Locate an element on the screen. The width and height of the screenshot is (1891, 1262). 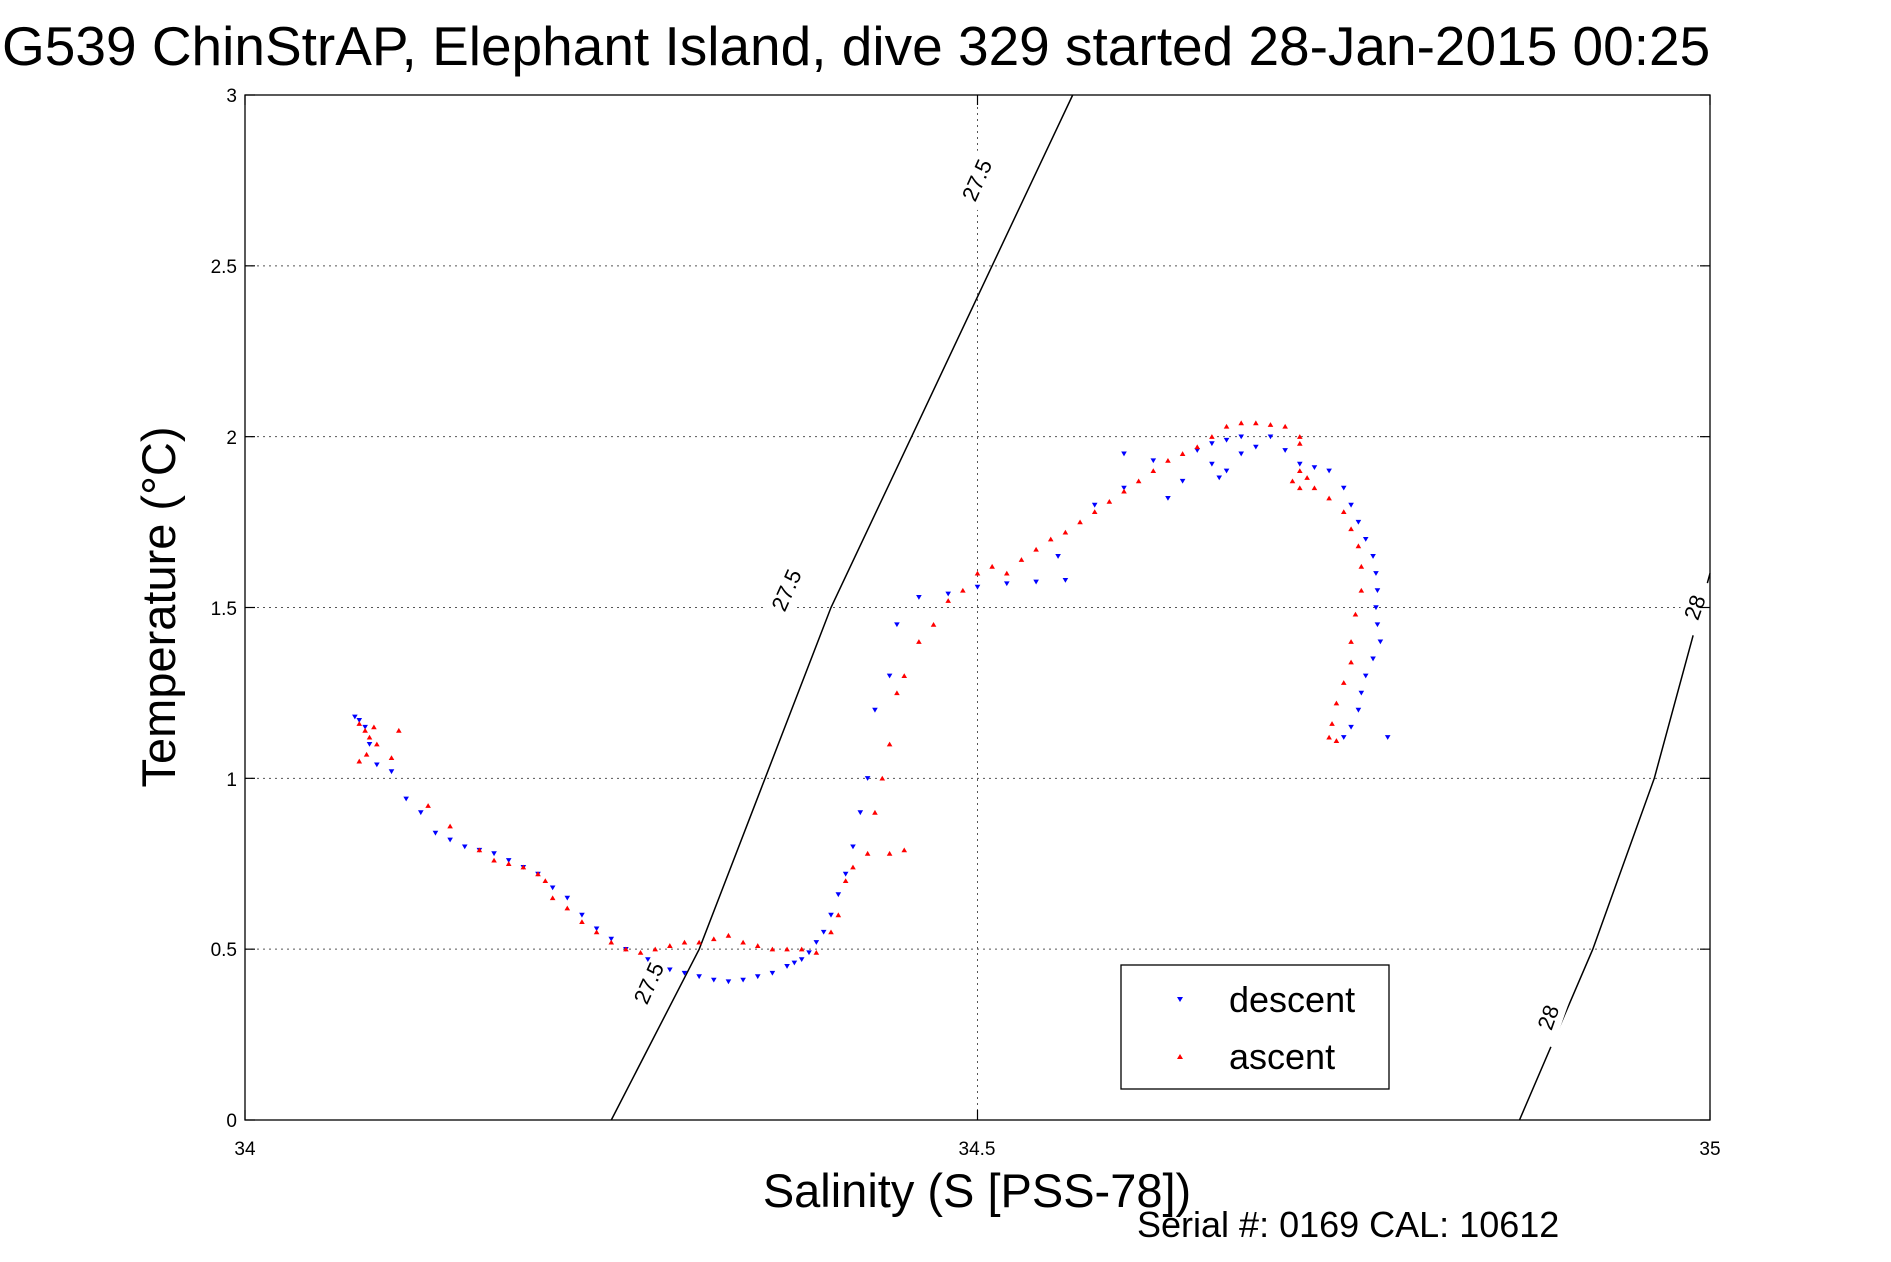
y-tick-label: 0.5 is located at coordinates (224, 950).